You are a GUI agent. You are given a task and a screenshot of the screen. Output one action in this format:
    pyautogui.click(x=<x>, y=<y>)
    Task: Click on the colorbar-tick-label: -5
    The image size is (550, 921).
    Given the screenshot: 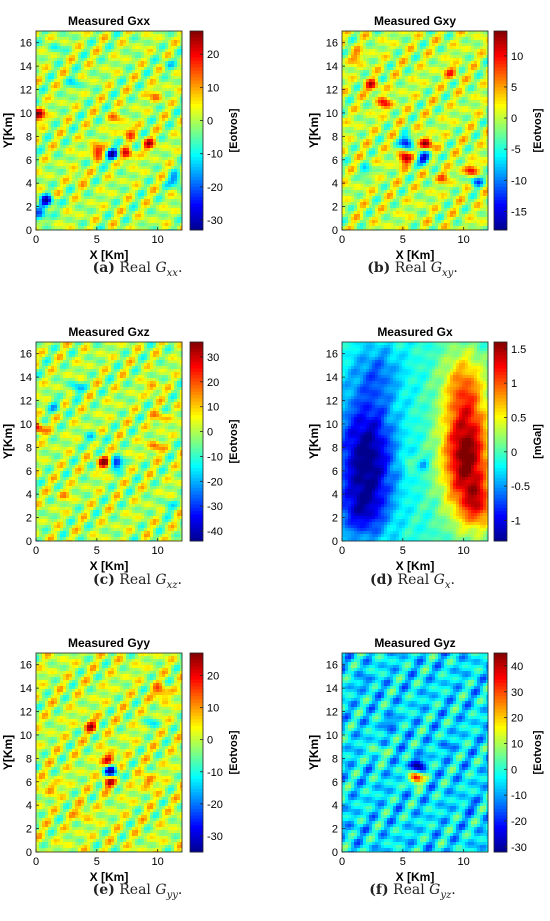 What is the action you would take?
    pyautogui.click(x=516, y=150)
    